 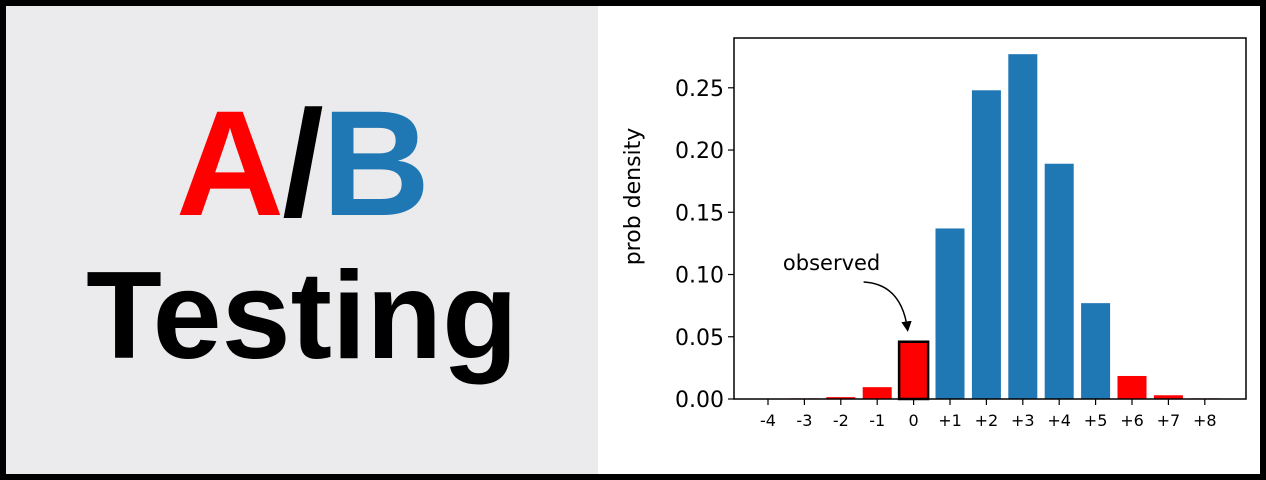 I want to click on annotation-arrow, so click(x=887, y=306).